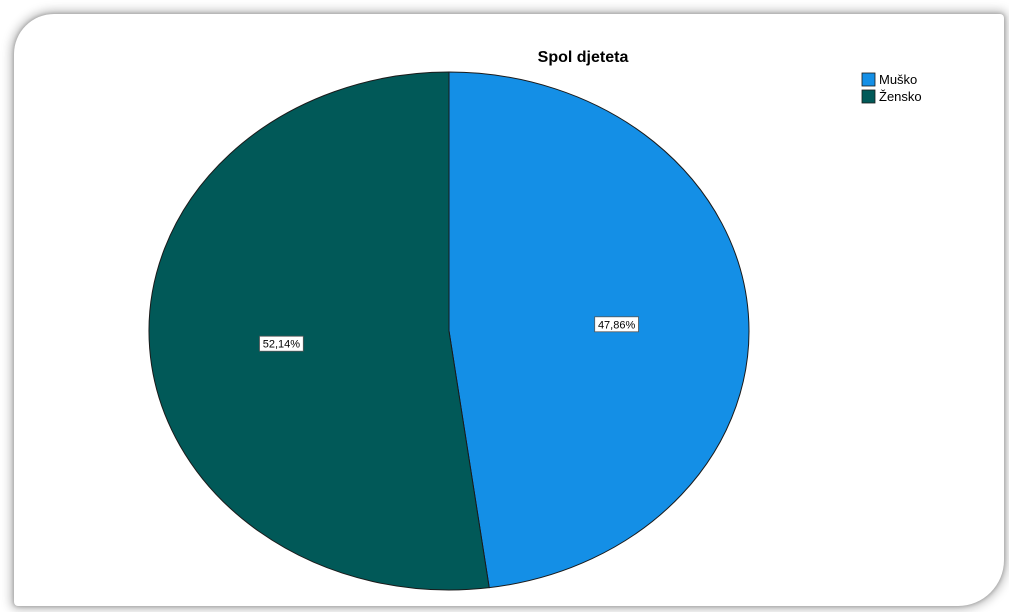 The height and width of the screenshot is (612, 1009). What do you see at coordinates (891, 88) in the screenshot?
I see `legend: Muško Žensko` at bounding box center [891, 88].